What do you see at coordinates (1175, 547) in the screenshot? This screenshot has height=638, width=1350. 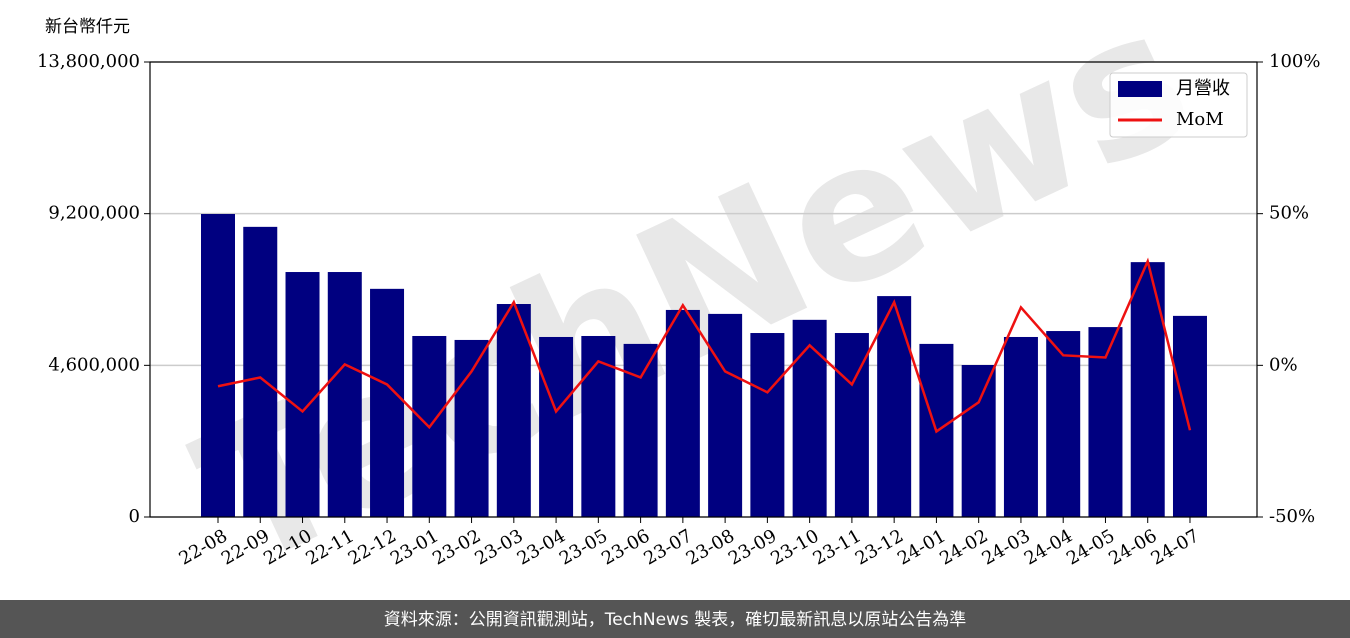 I see `x-tick-label: 24-07` at bounding box center [1175, 547].